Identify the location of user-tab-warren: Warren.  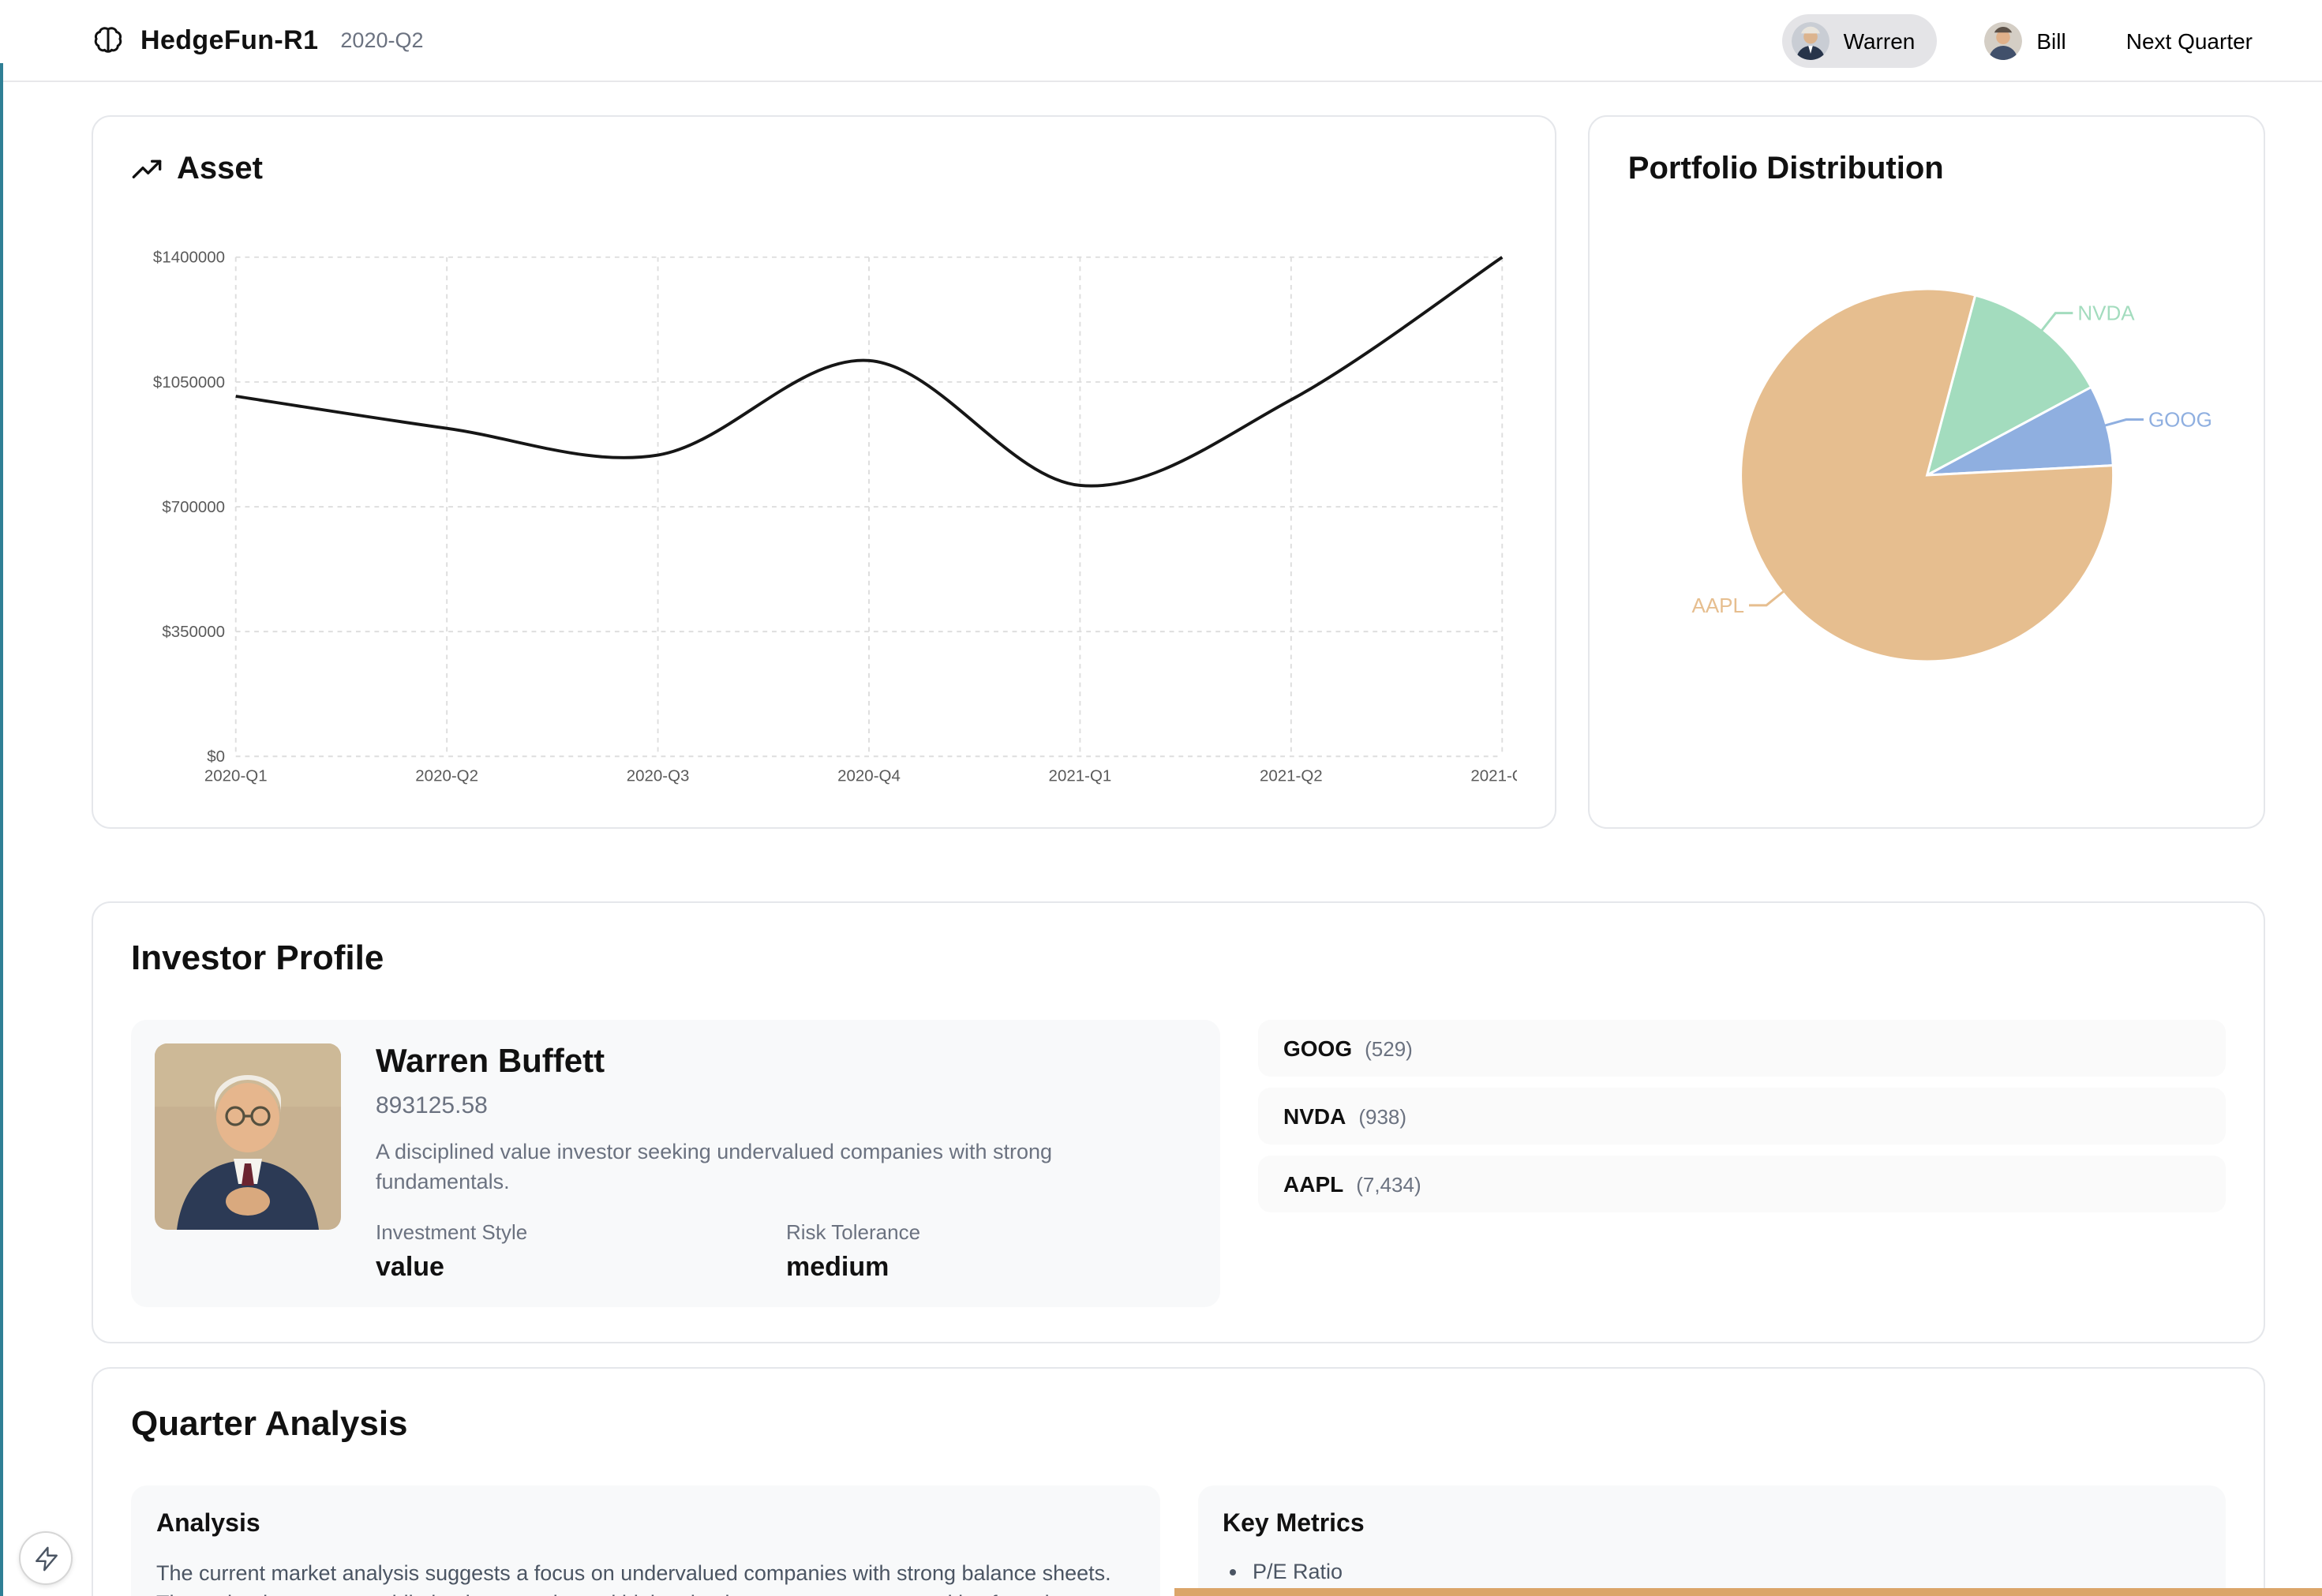
(1860, 40).